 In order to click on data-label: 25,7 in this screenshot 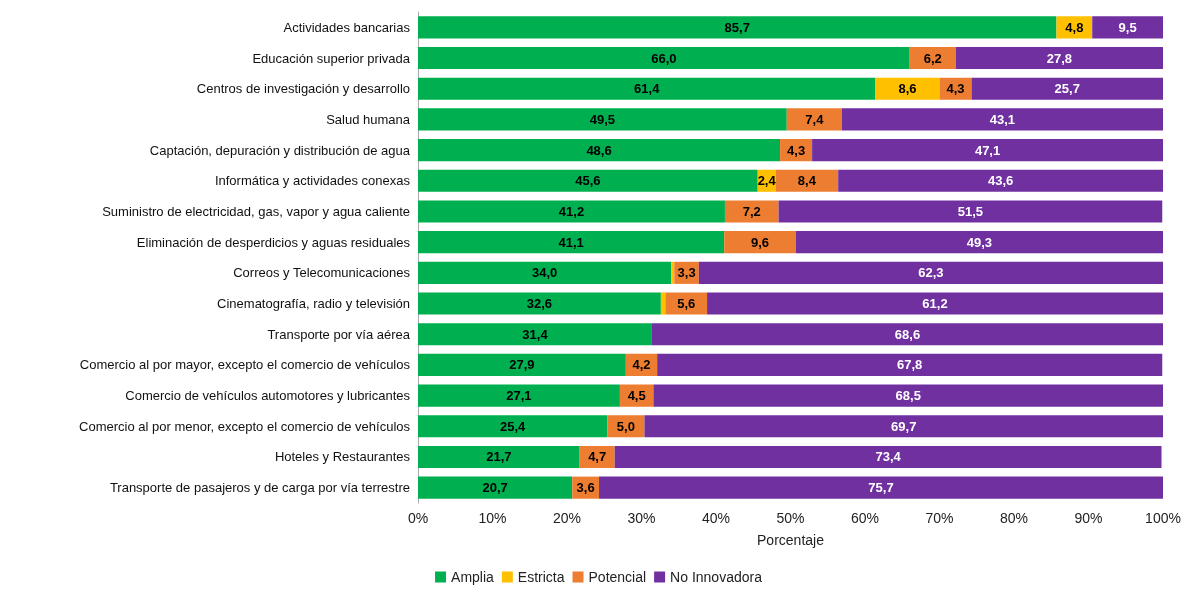, I will do `click(1067, 89)`.